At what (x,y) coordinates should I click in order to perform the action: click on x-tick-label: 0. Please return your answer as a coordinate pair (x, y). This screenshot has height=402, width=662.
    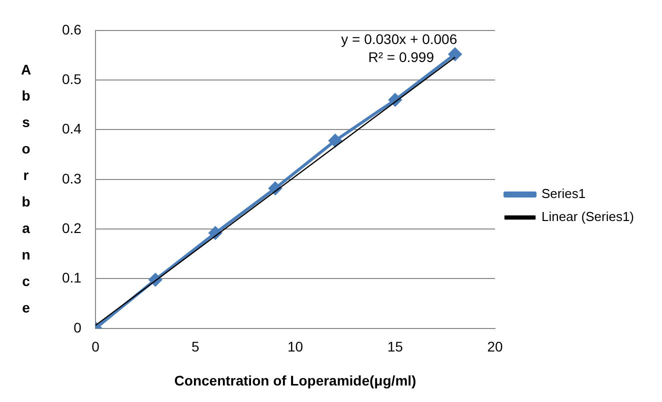
    Looking at the image, I should click on (96, 346).